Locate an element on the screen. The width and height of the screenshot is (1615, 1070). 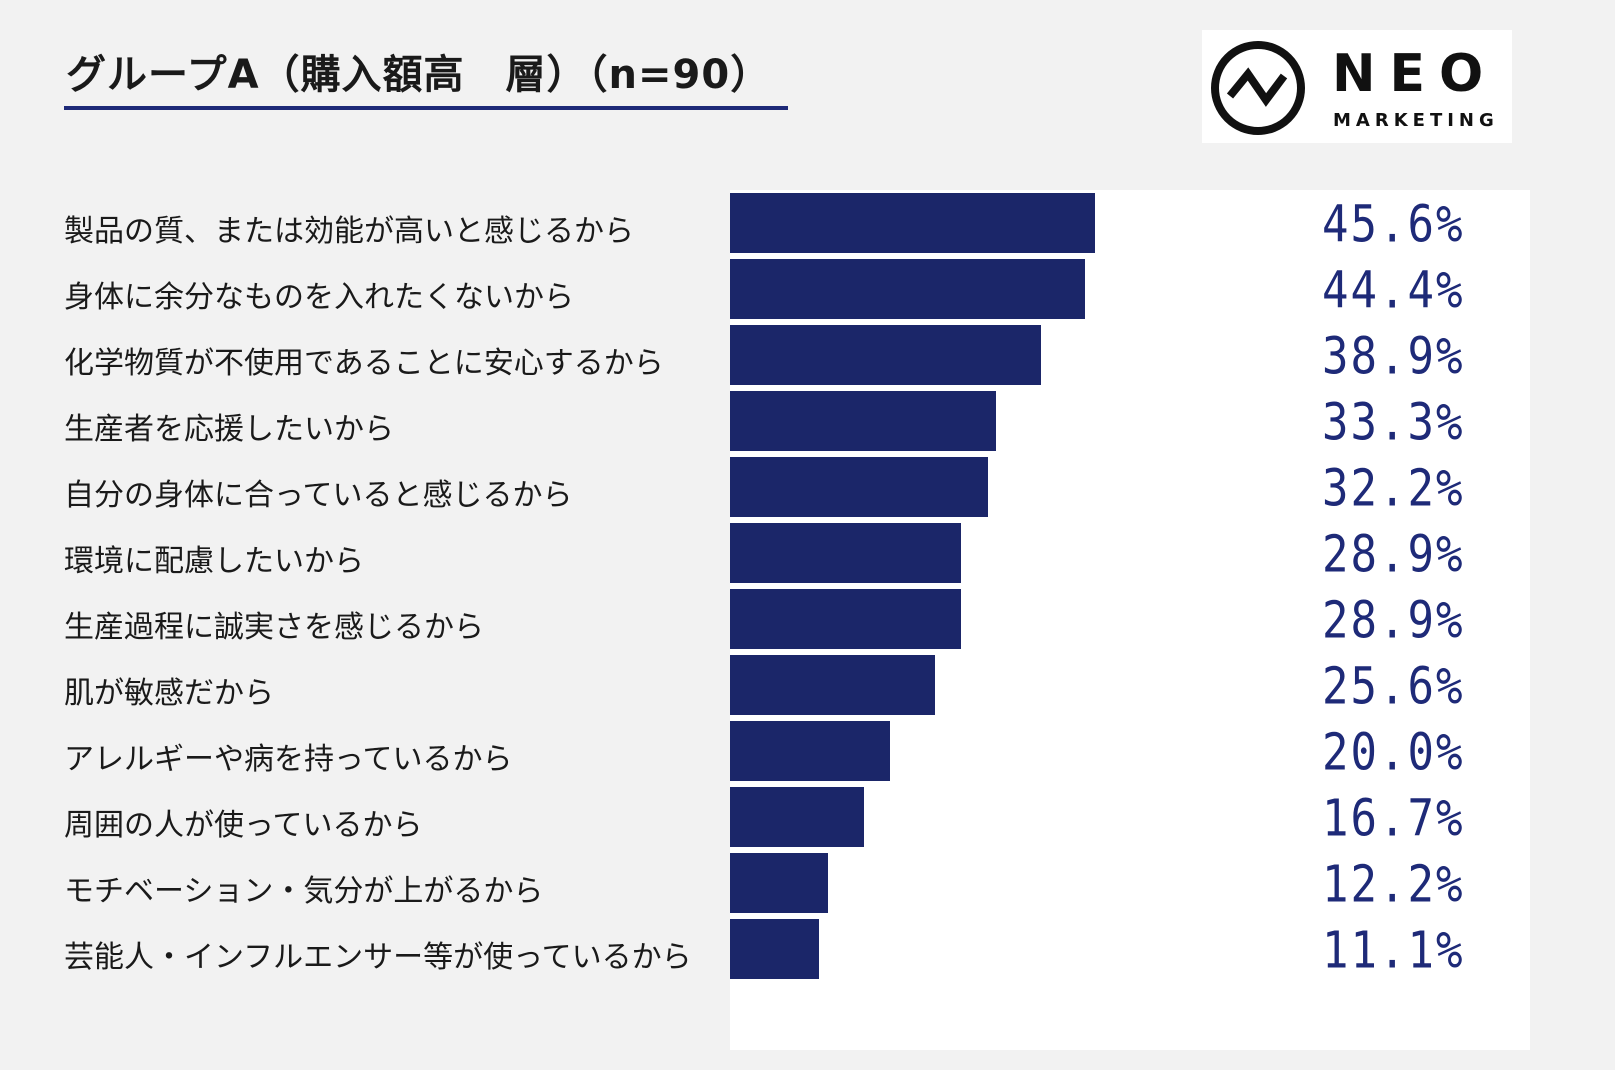
title-underline is located at coordinates (426, 108).